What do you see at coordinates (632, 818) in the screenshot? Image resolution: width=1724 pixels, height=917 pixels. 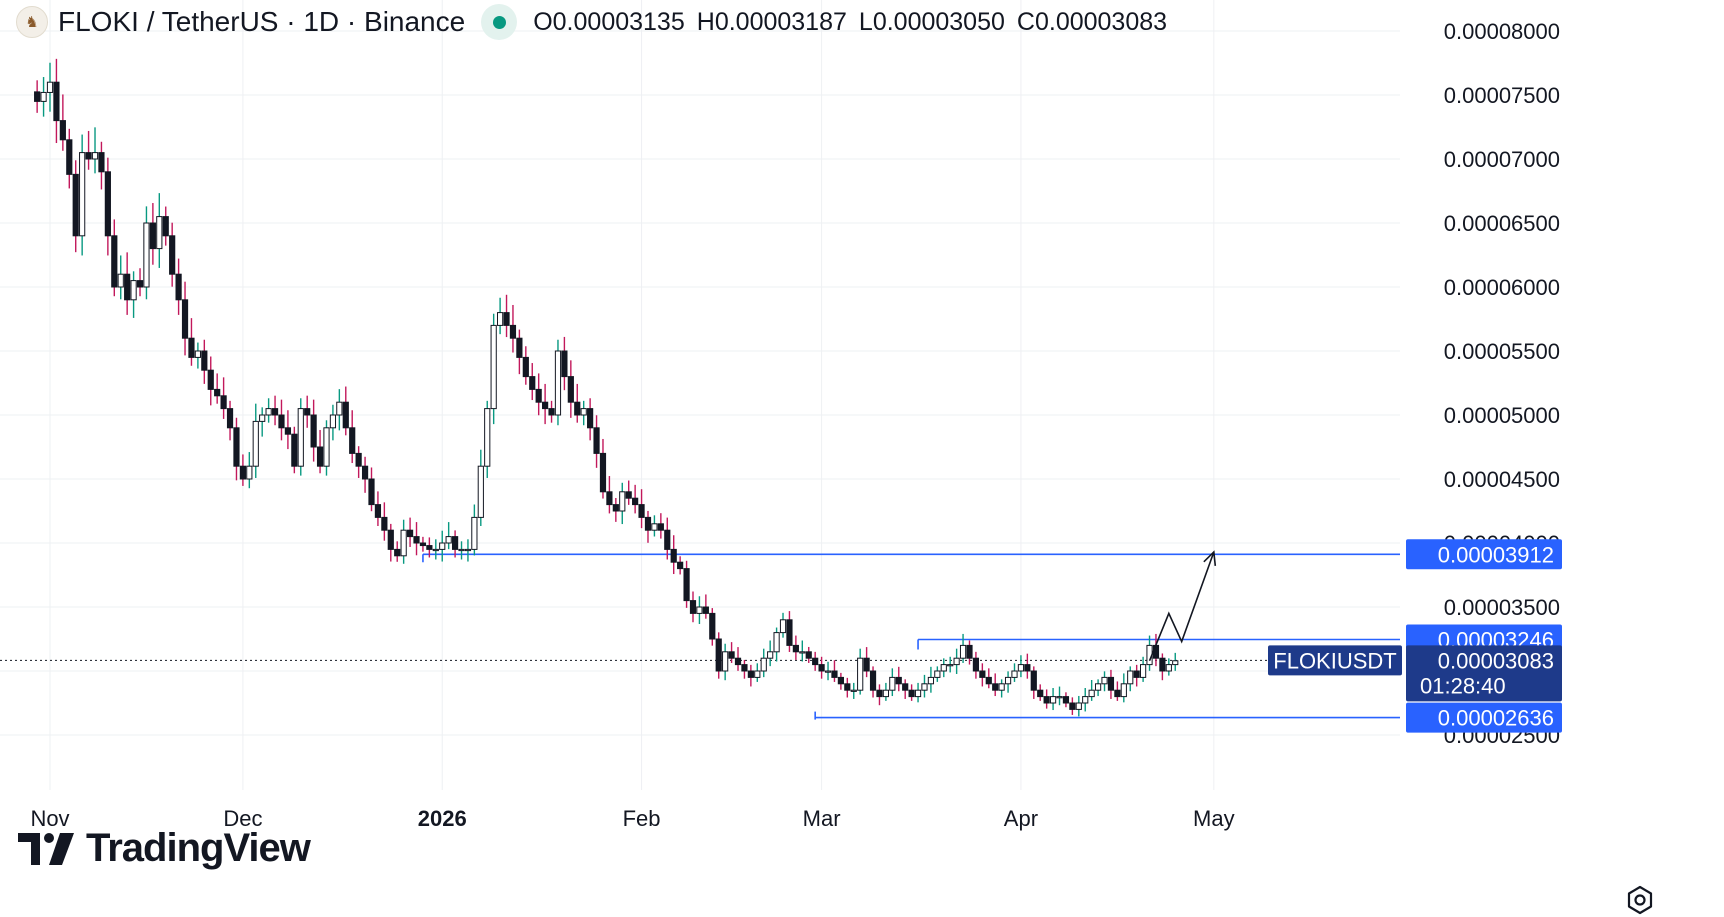 I see `time-axis: Nov Dec 2026 Feb Mar Apr May` at bounding box center [632, 818].